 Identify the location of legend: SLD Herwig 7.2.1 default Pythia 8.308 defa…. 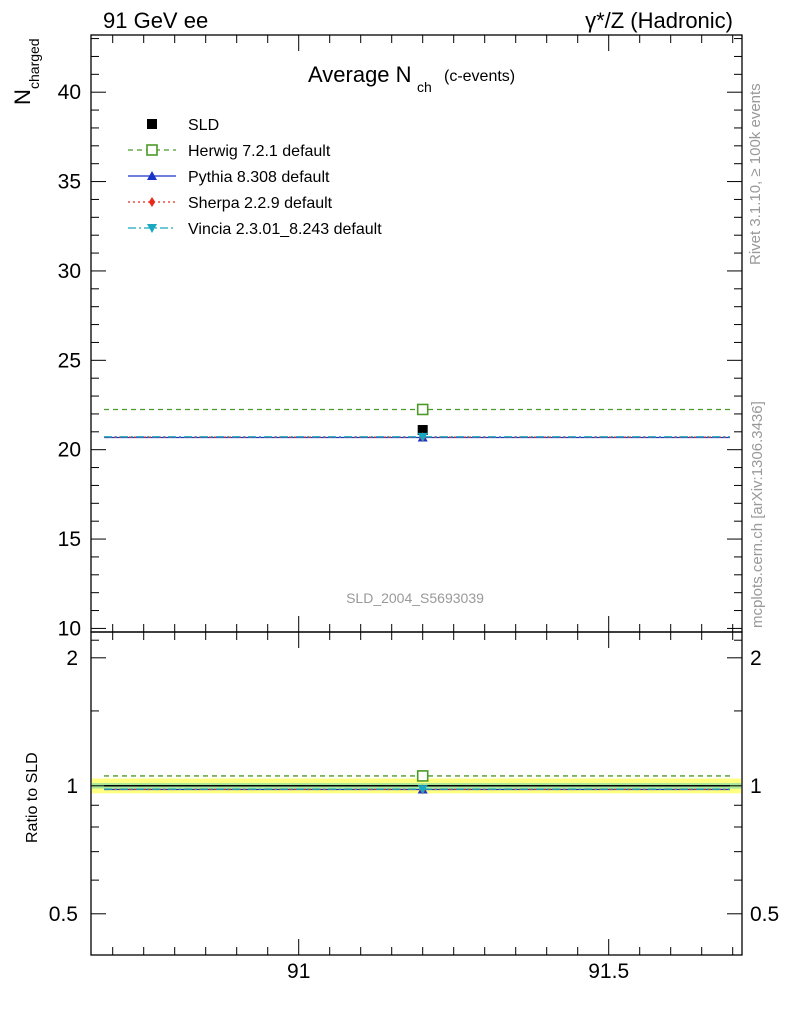
(255, 177).